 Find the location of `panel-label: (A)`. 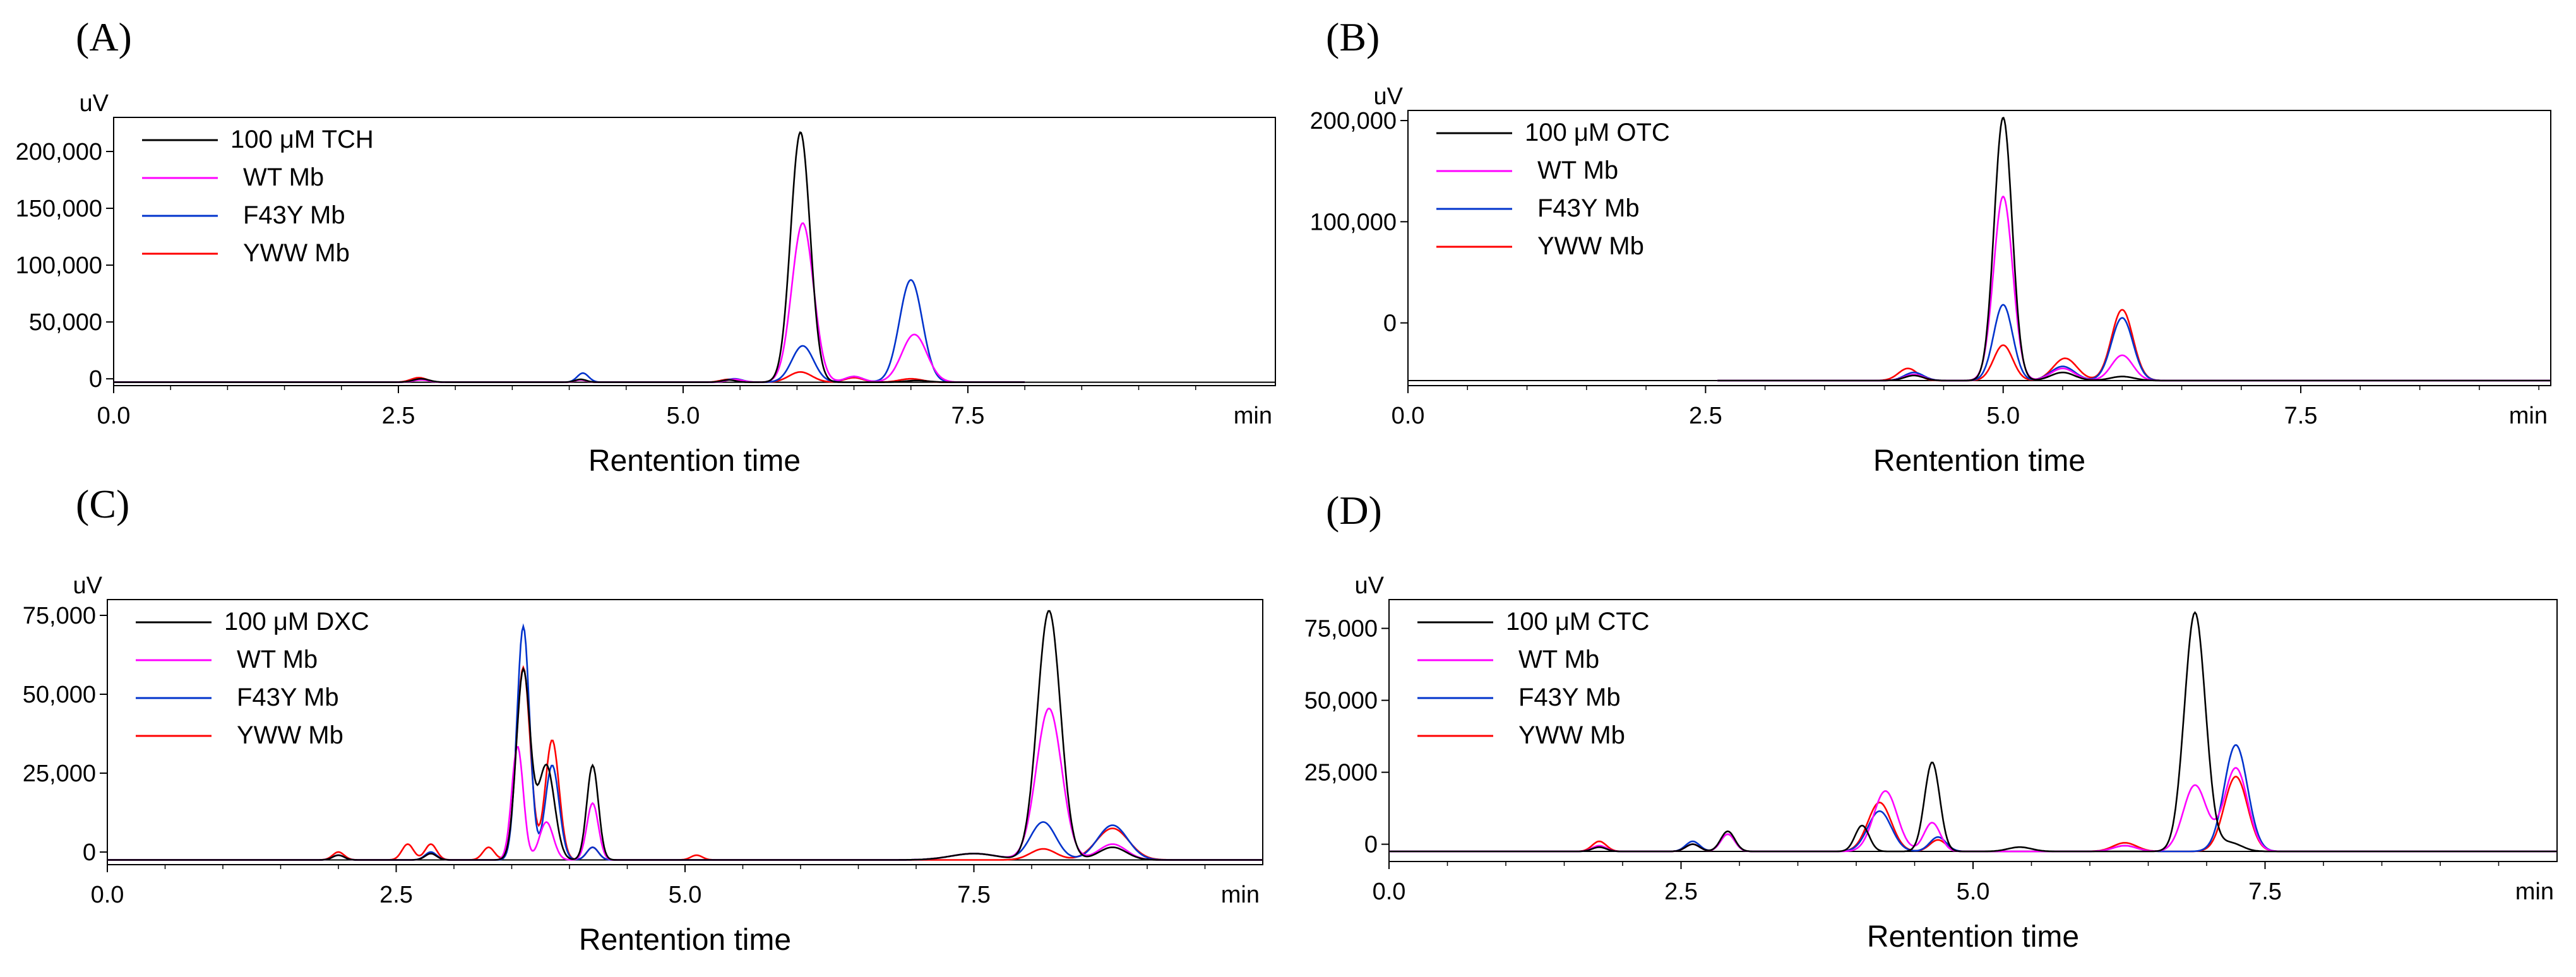

panel-label: (A) is located at coordinates (104, 37).